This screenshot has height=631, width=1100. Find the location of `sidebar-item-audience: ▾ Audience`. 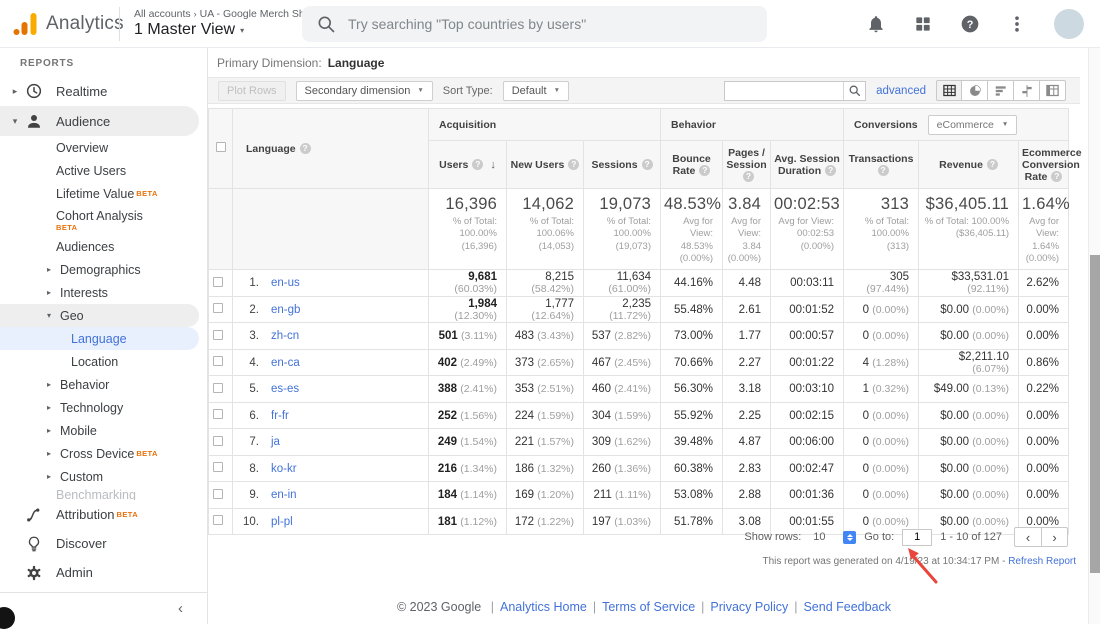

sidebar-item-audience: ▾ Audience is located at coordinates (99, 121).